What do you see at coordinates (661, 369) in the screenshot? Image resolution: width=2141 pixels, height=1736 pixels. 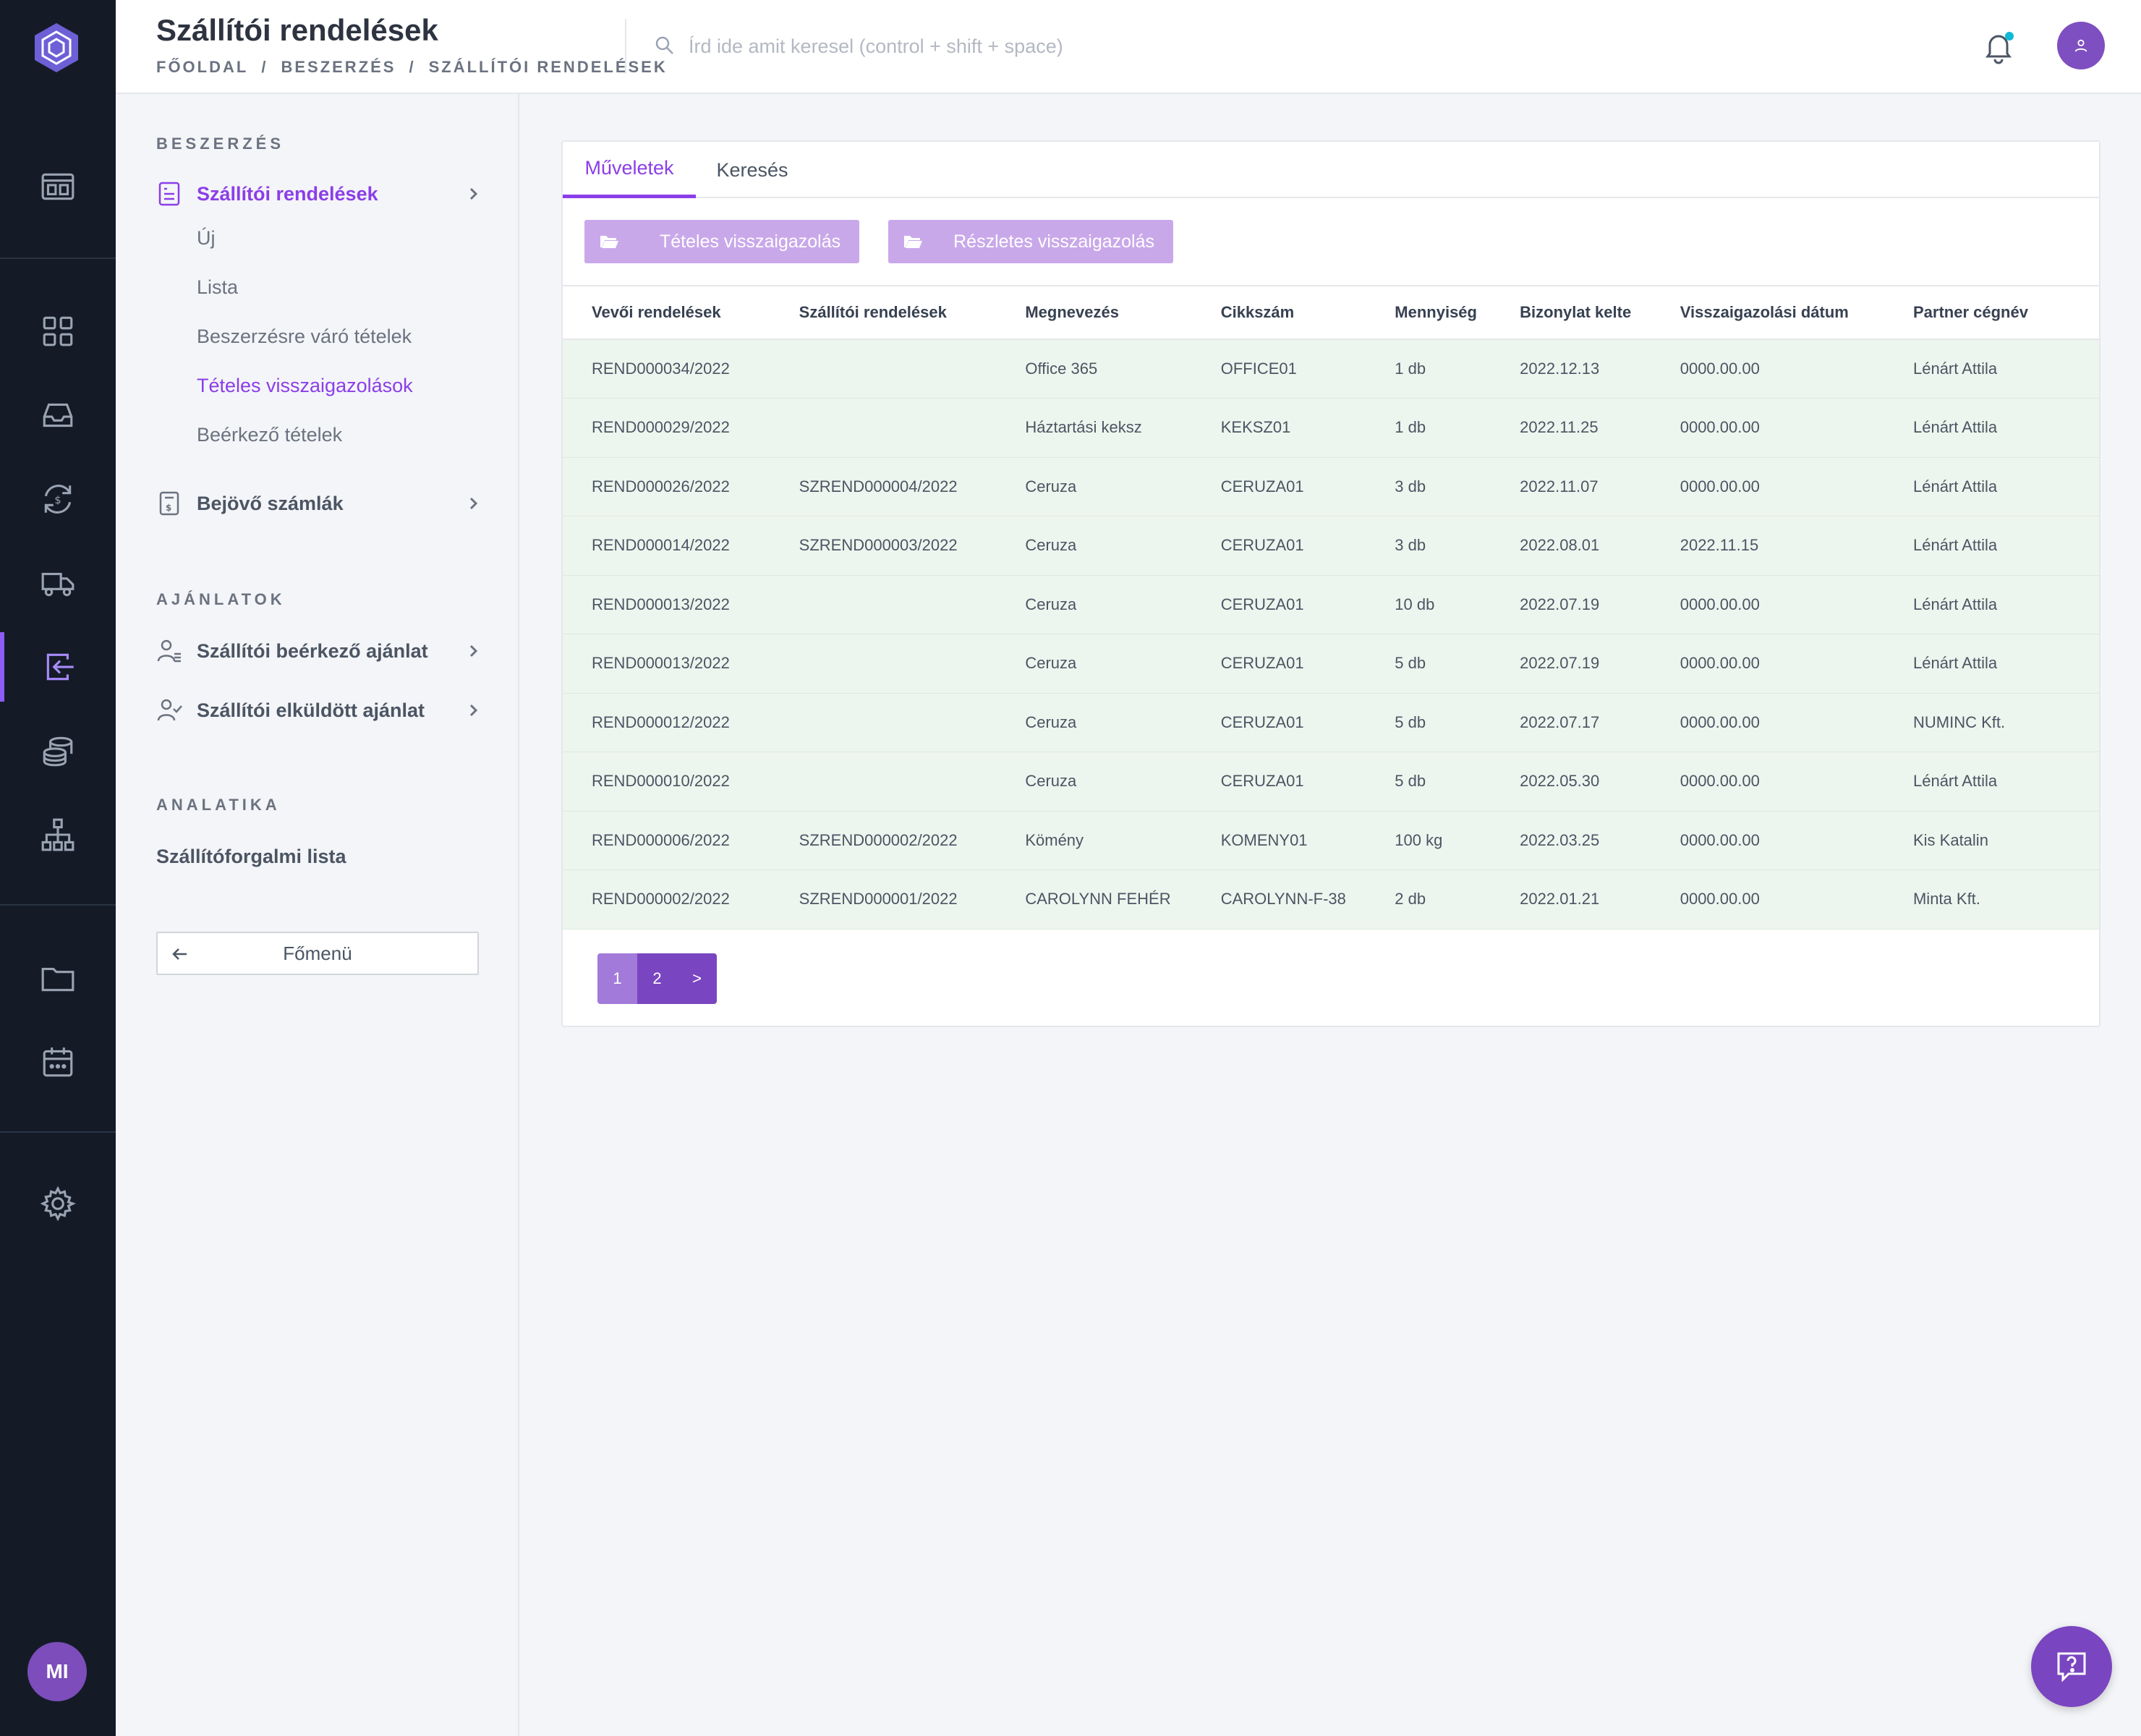 I see `cell-customer-order: REND000034/2022` at bounding box center [661, 369].